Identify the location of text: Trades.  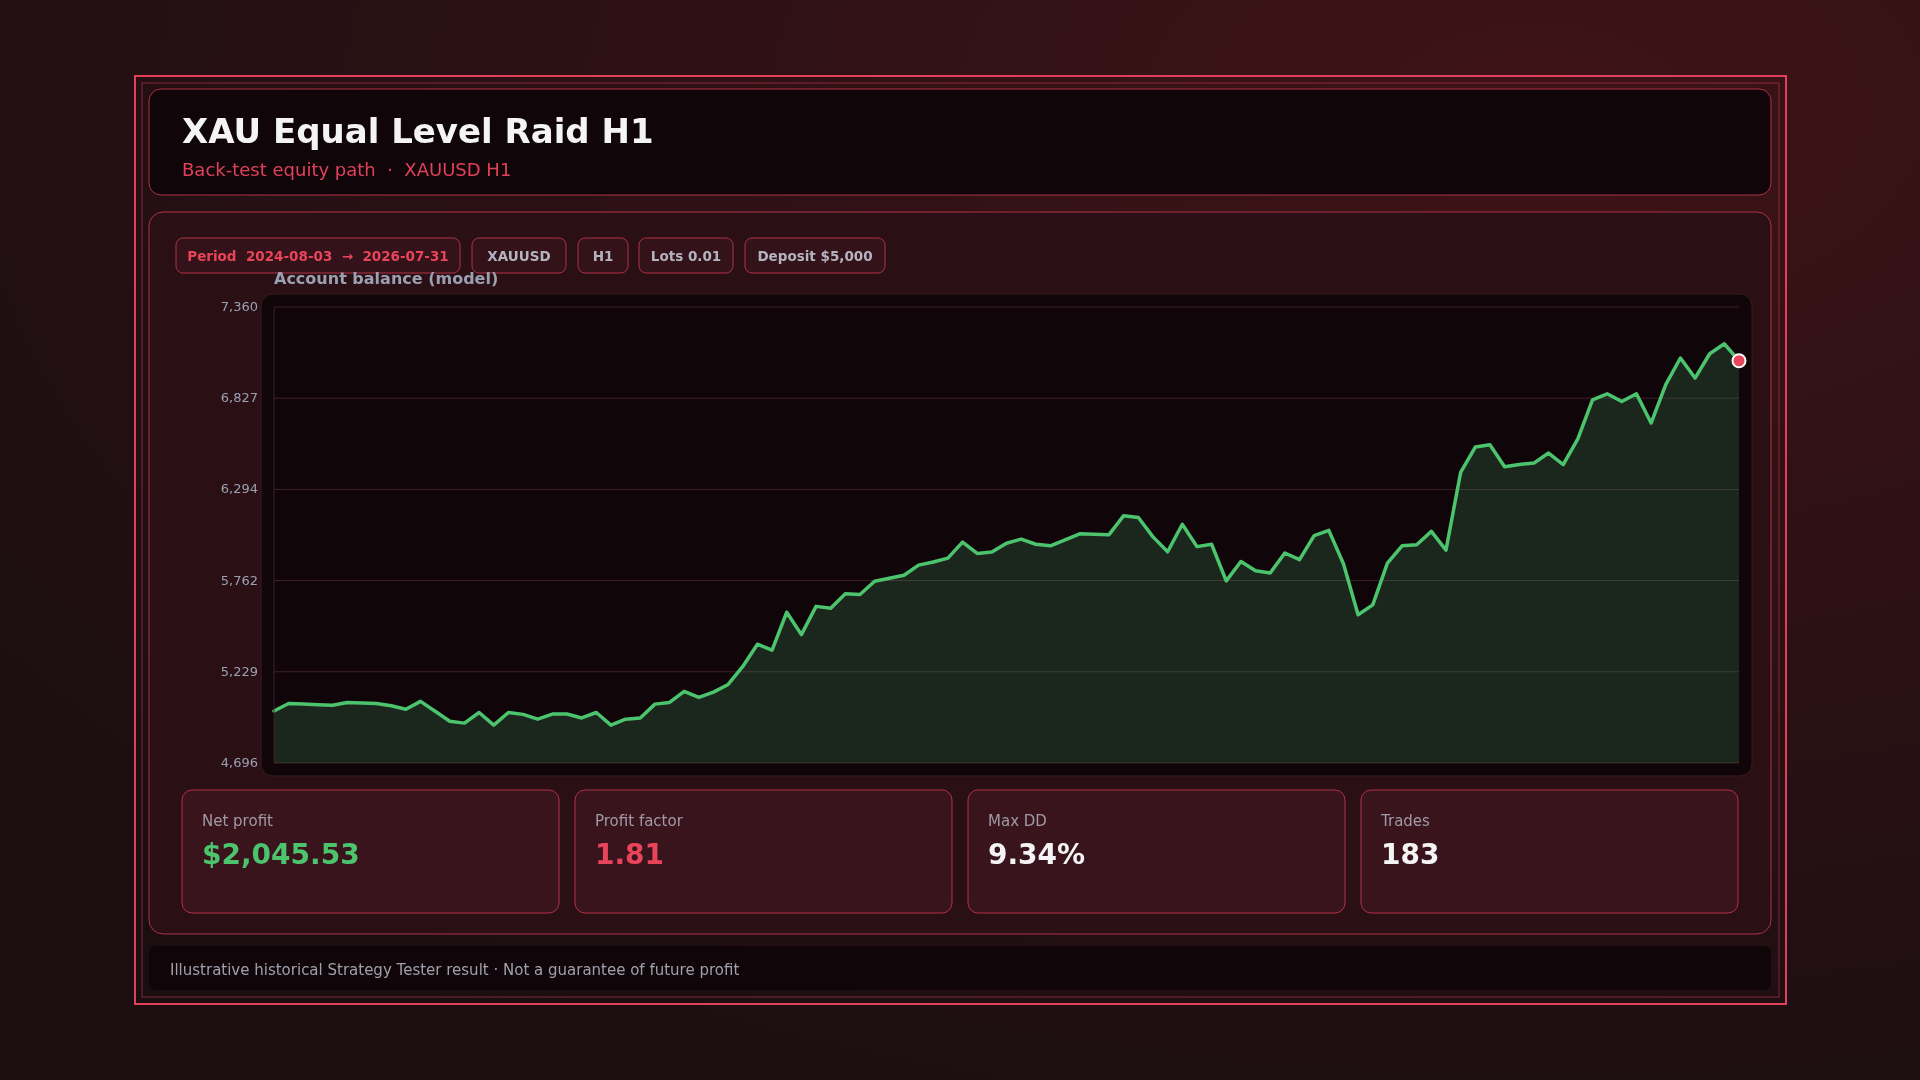
(1405, 821).